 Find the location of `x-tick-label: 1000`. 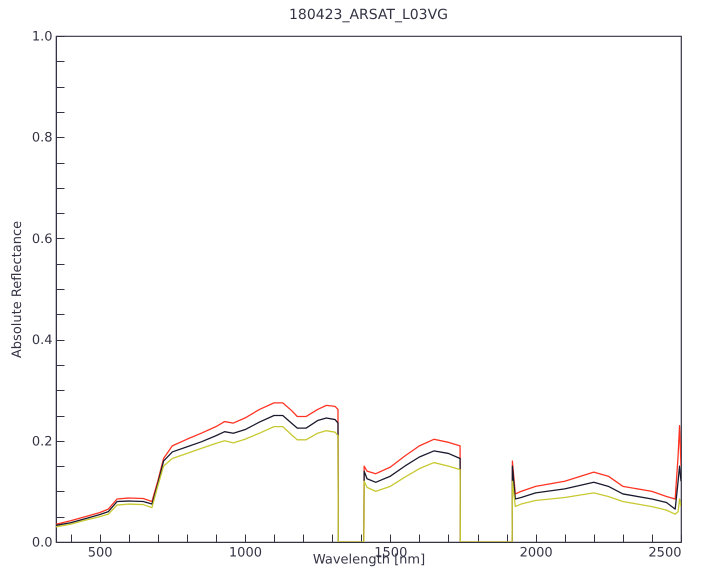

x-tick-label: 1000 is located at coordinates (245, 553).